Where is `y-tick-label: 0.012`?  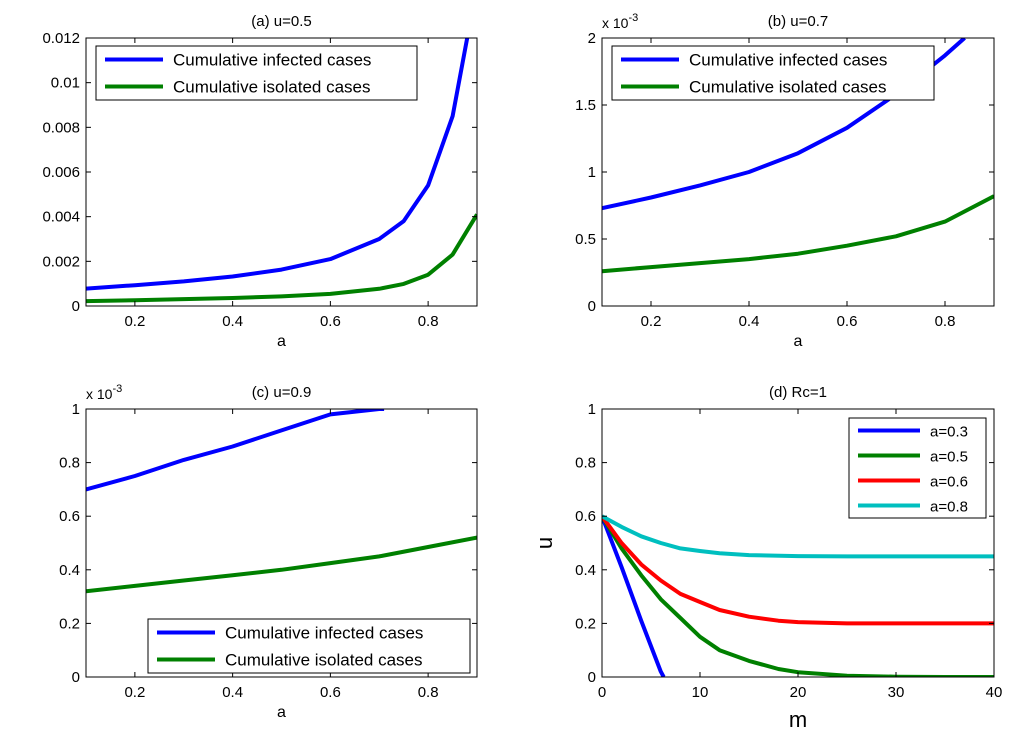
y-tick-label: 0.012 is located at coordinates (61, 38).